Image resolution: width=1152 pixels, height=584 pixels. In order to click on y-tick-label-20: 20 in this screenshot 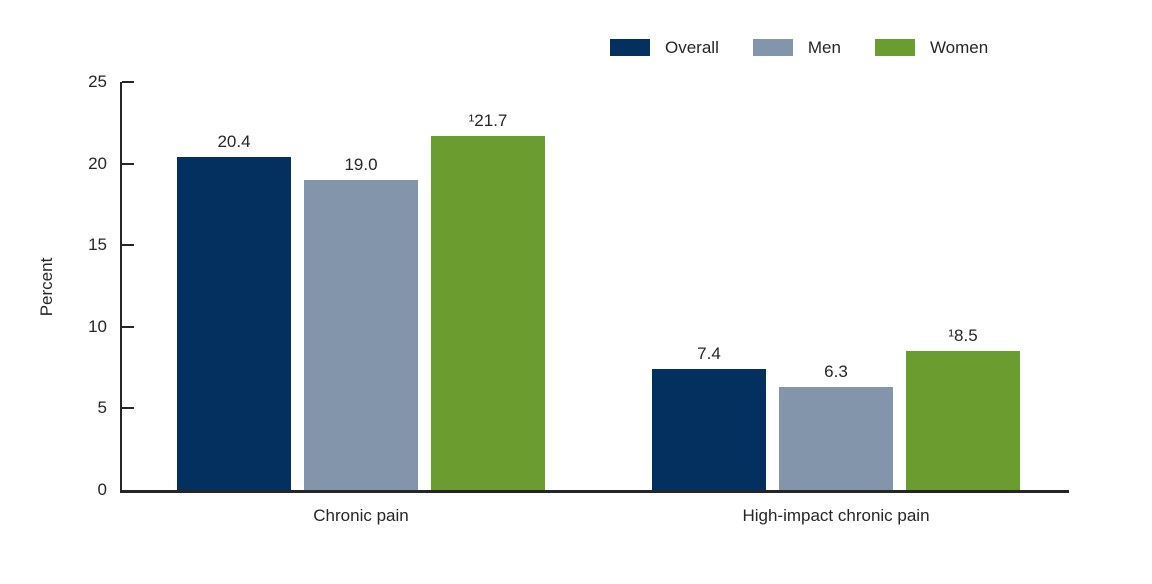, I will do `click(97, 163)`.